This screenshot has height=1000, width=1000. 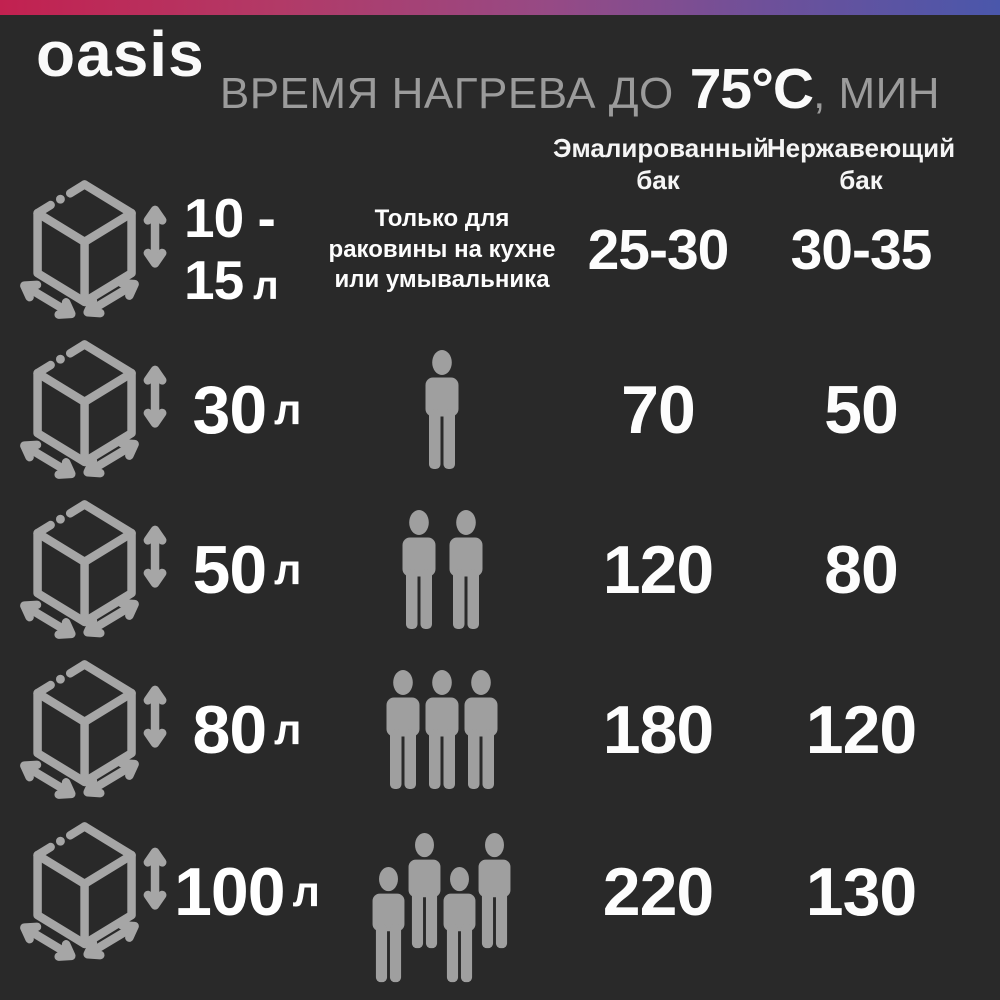 What do you see at coordinates (658, 250) in the screenshot?
I see `enamel-time-value: 25-30` at bounding box center [658, 250].